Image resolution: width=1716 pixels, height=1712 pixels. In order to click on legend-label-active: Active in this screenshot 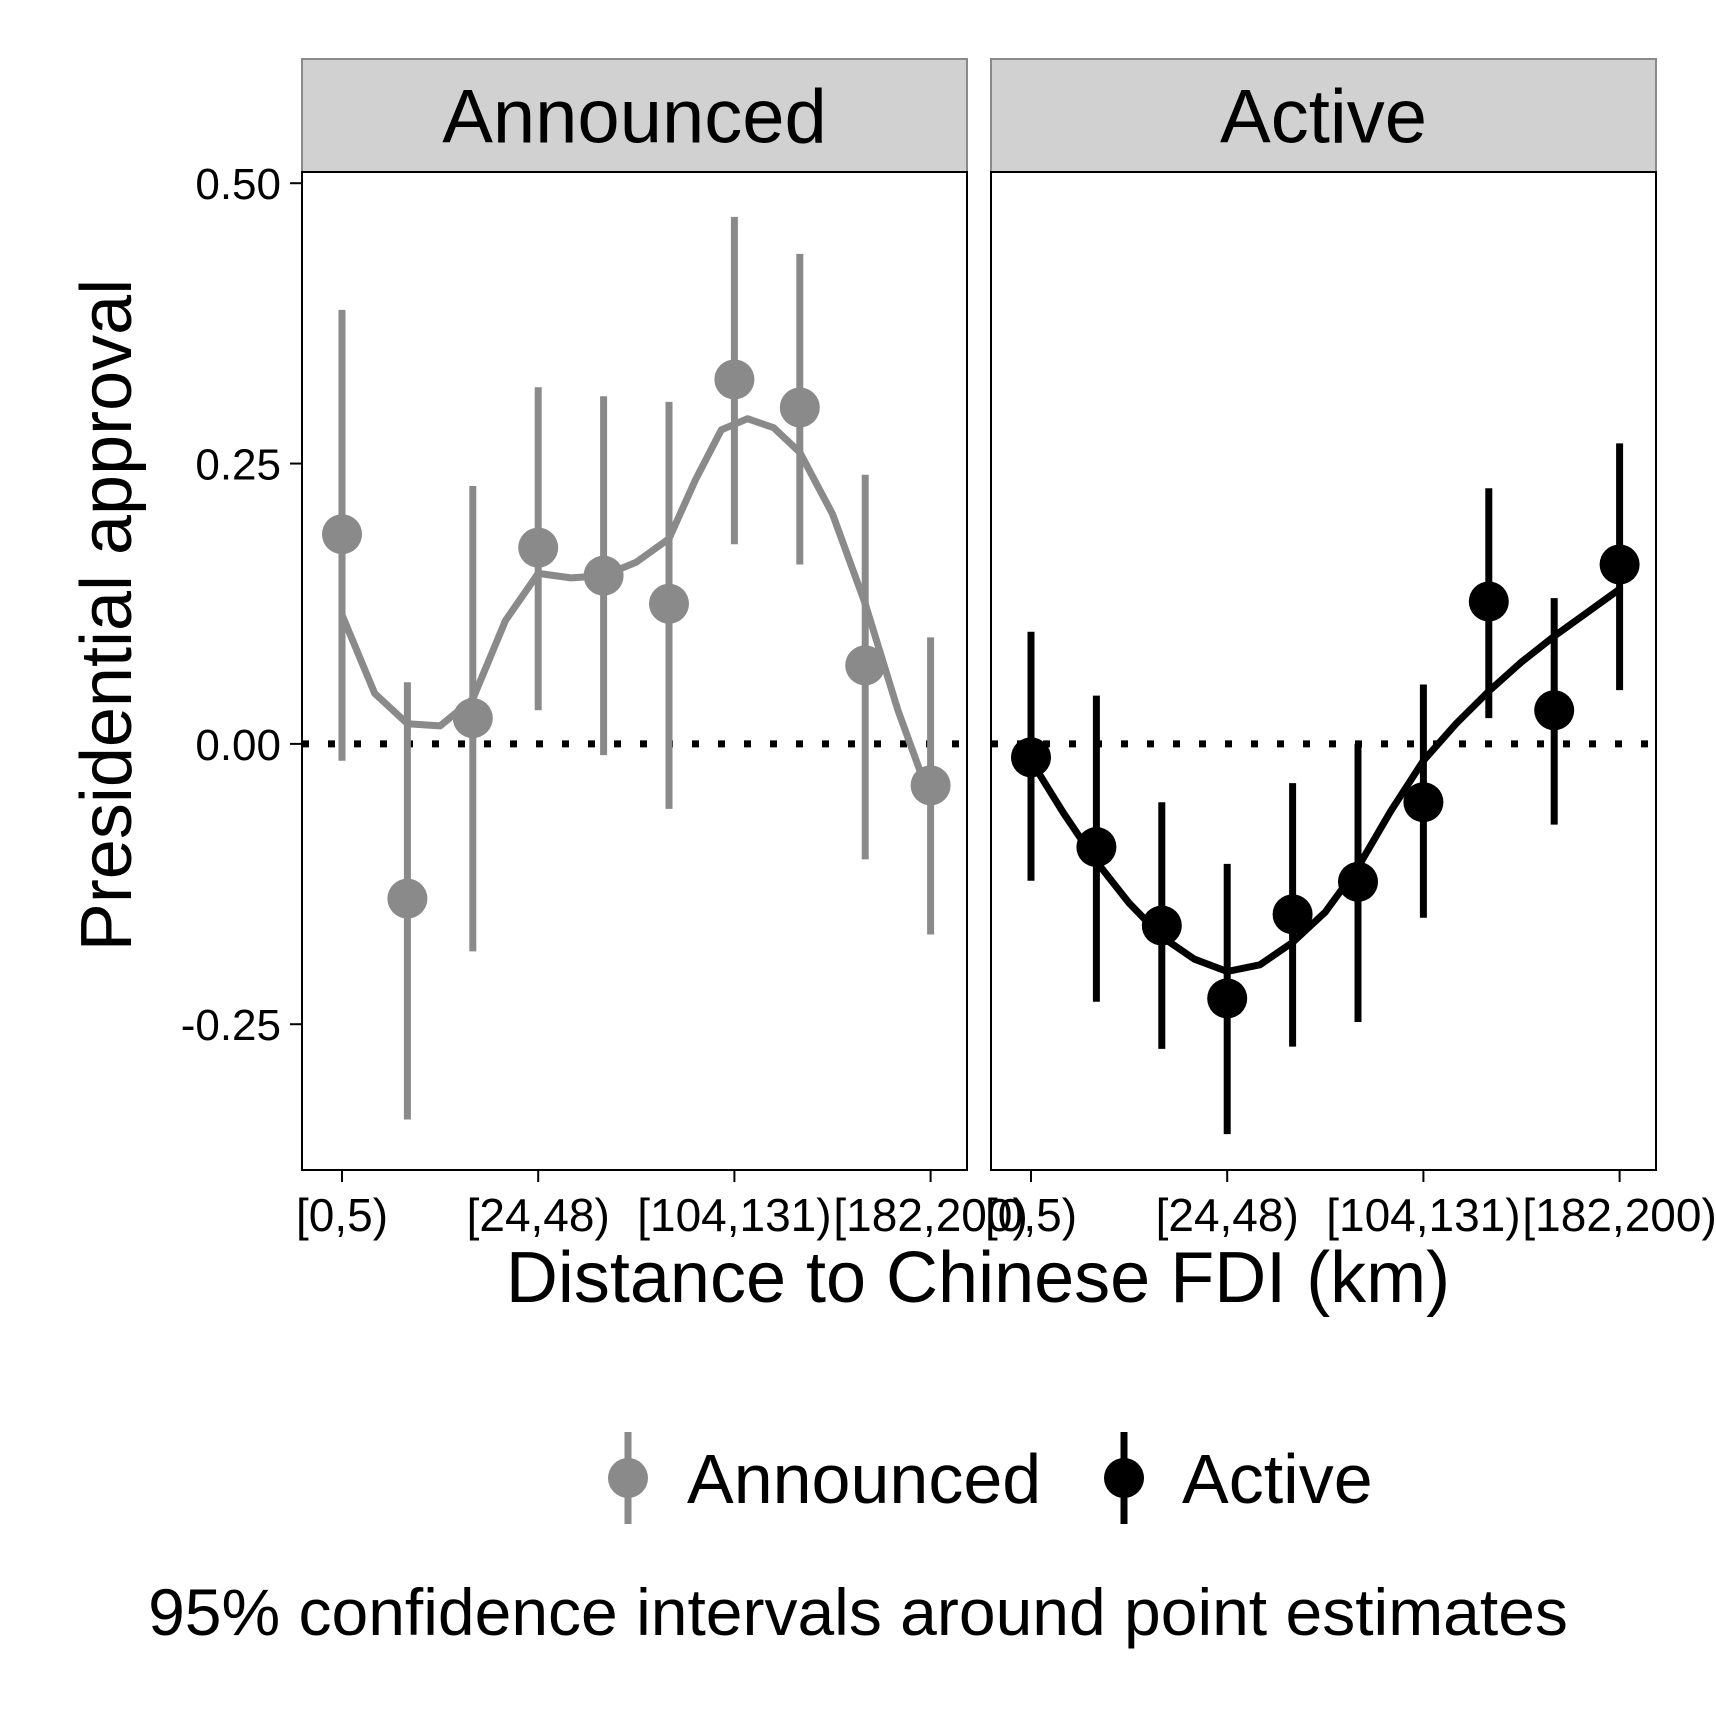, I will do `click(1277, 1479)`.